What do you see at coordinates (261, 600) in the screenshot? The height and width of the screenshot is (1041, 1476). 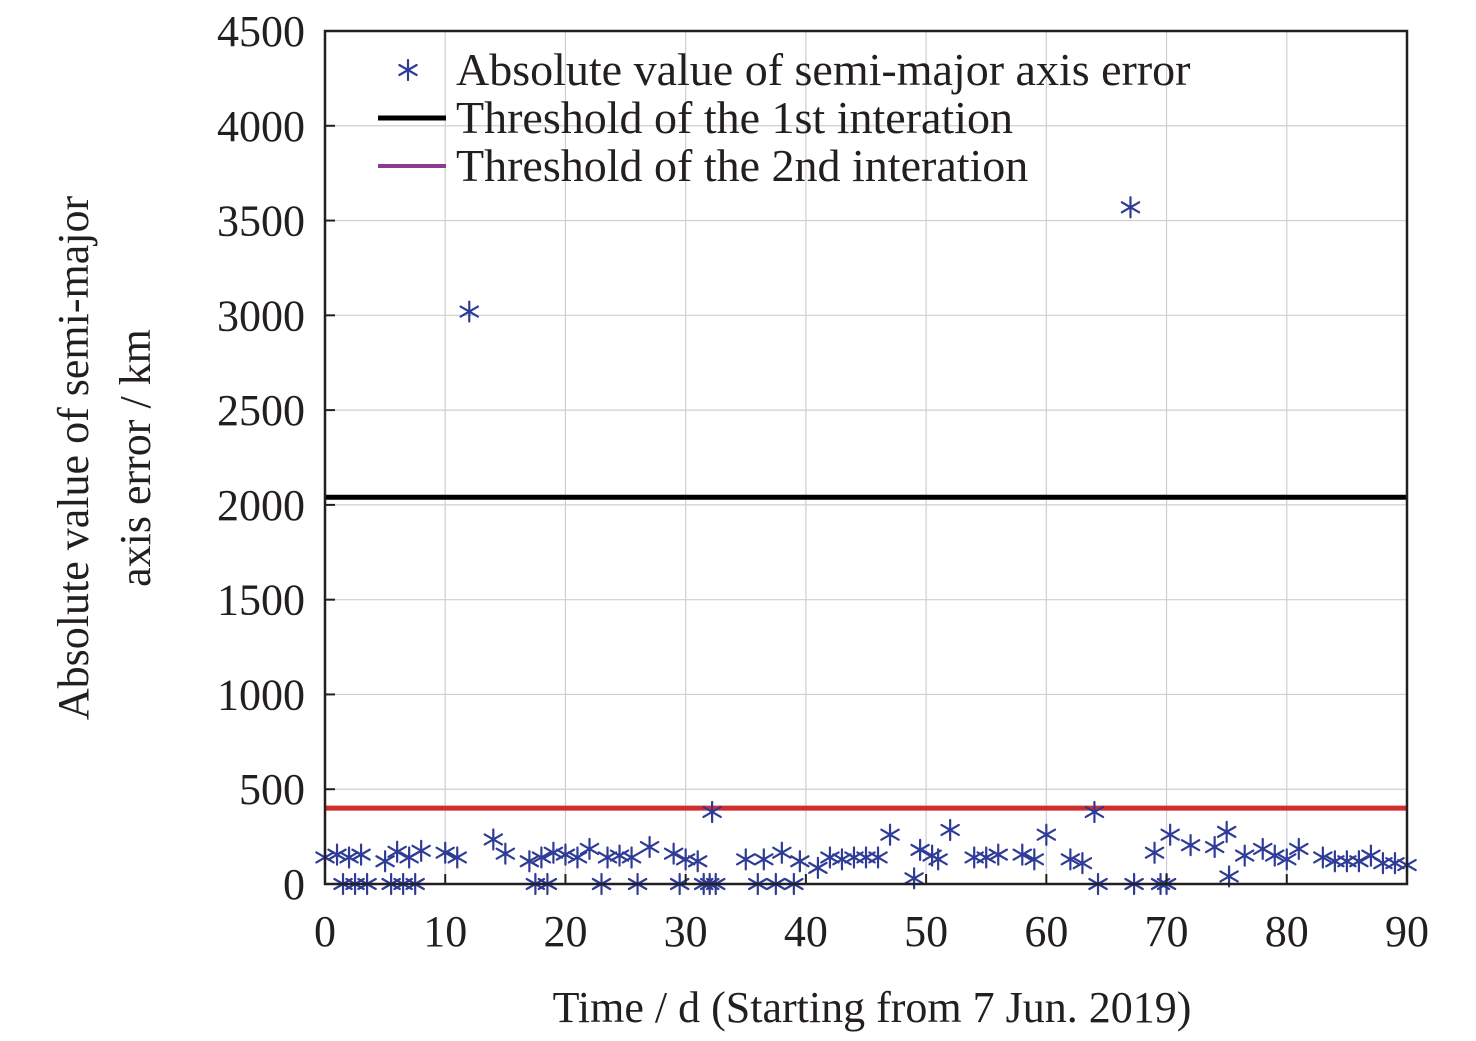 I see `y-tick-label: 1500` at bounding box center [261, 600].